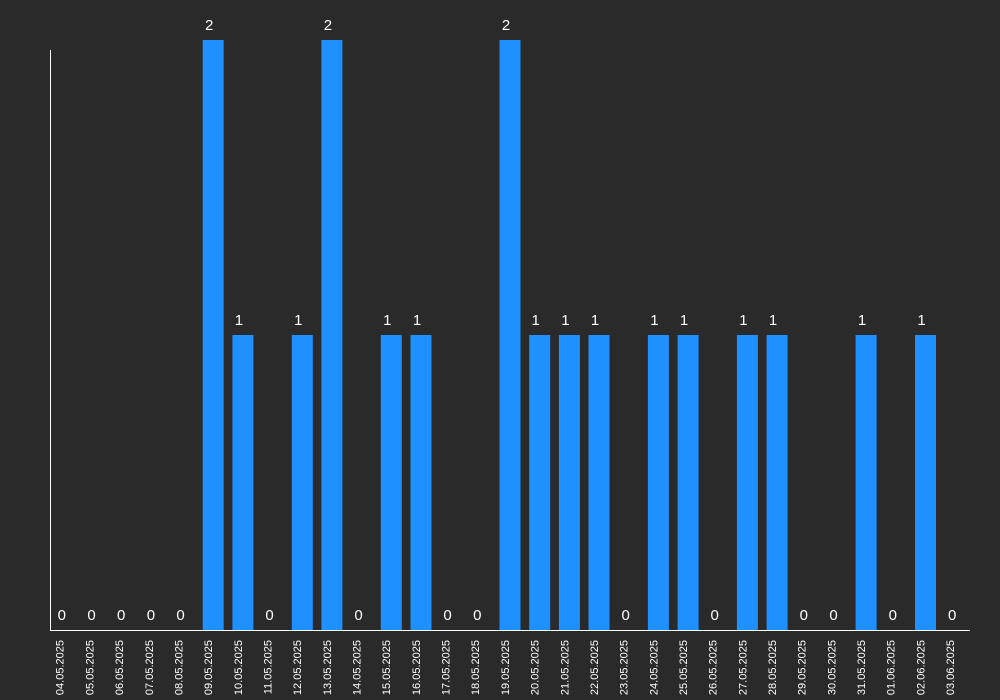 The height and width of the screenshot is (700, 1000). I want to click on bar-12.05.2025, so click(302, 482).